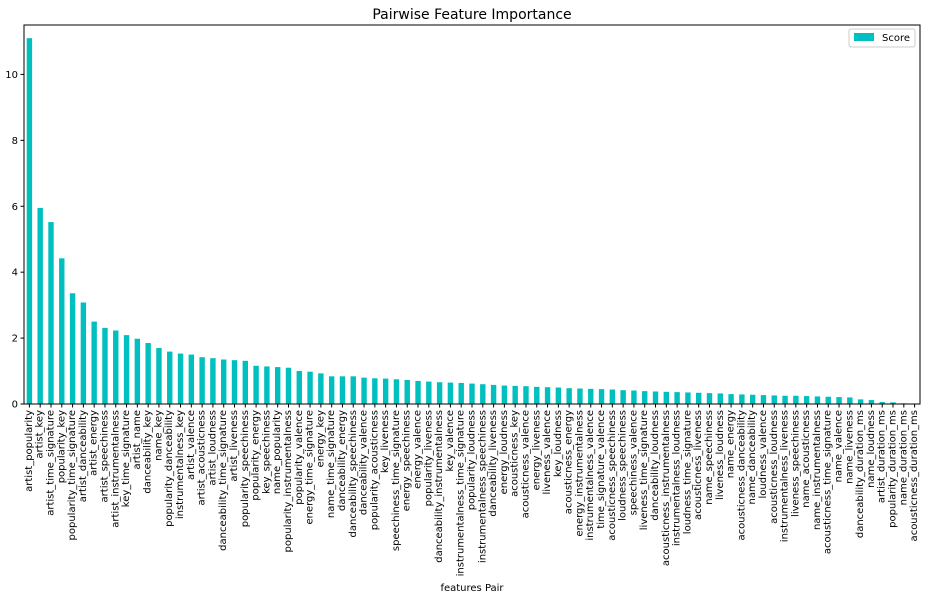 The image size is (930, 599). What do you see at coordinates (14, 240) in the screenshot?
I see `y-axis: 0 2 4 6 8 10` at bounding box center [14, 240].